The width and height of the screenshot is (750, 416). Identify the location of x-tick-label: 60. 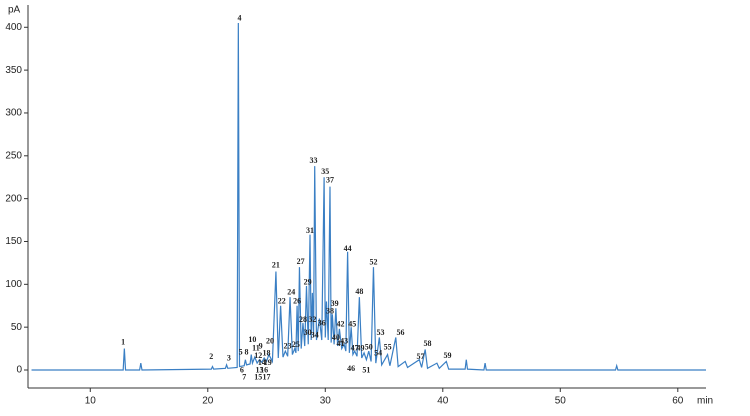
(678, 401).